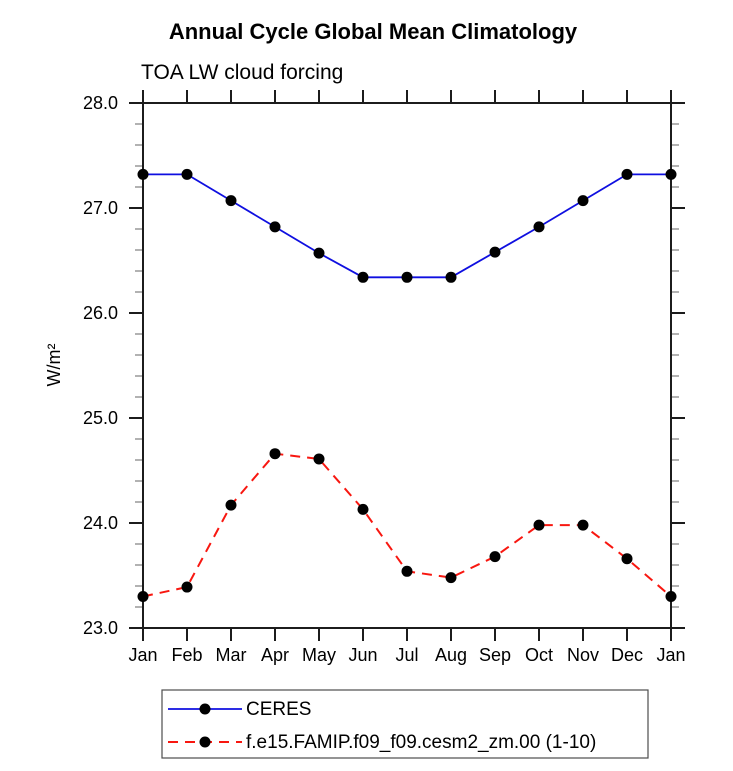  What do you see at coordinates (275, 655) in the screenshot?
I see `x-tick-label: Apr` at bounding box center [275, 655].